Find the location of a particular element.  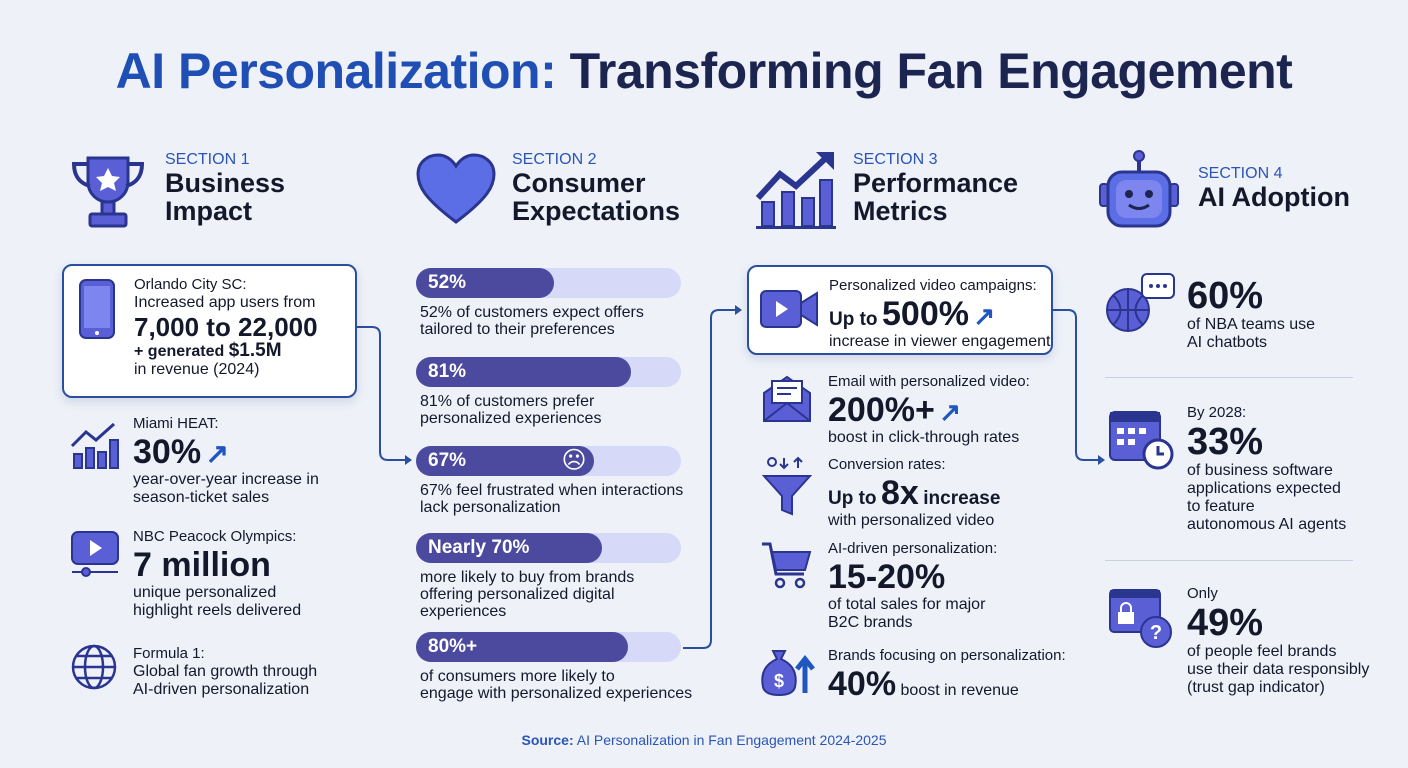

email-icon is located at coordinates (787, 398).